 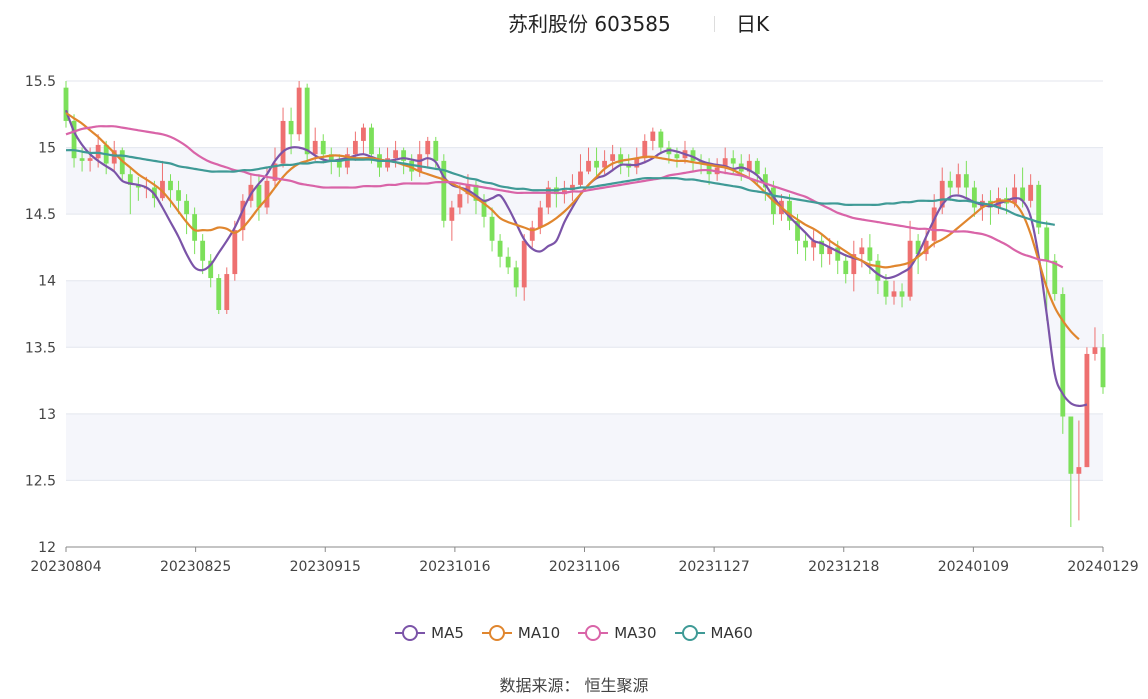 What do you see at coordinates (584, 567) in the screenshot?
I see `x-tick-label: 20231106` at bounding box center [584, 567].